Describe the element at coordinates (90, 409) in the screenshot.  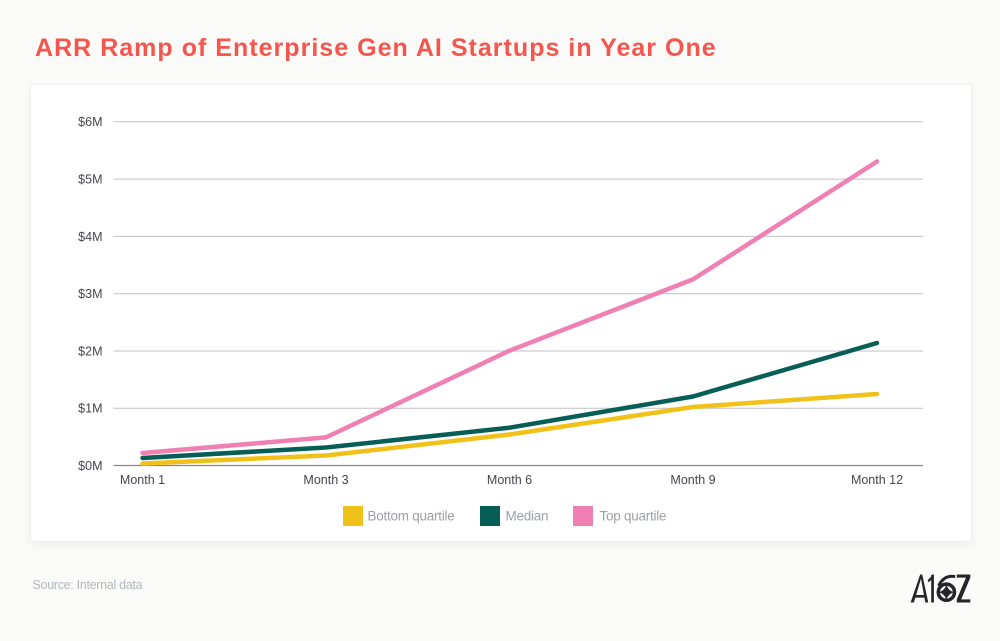
I see `svg-text: $1M` at that location.